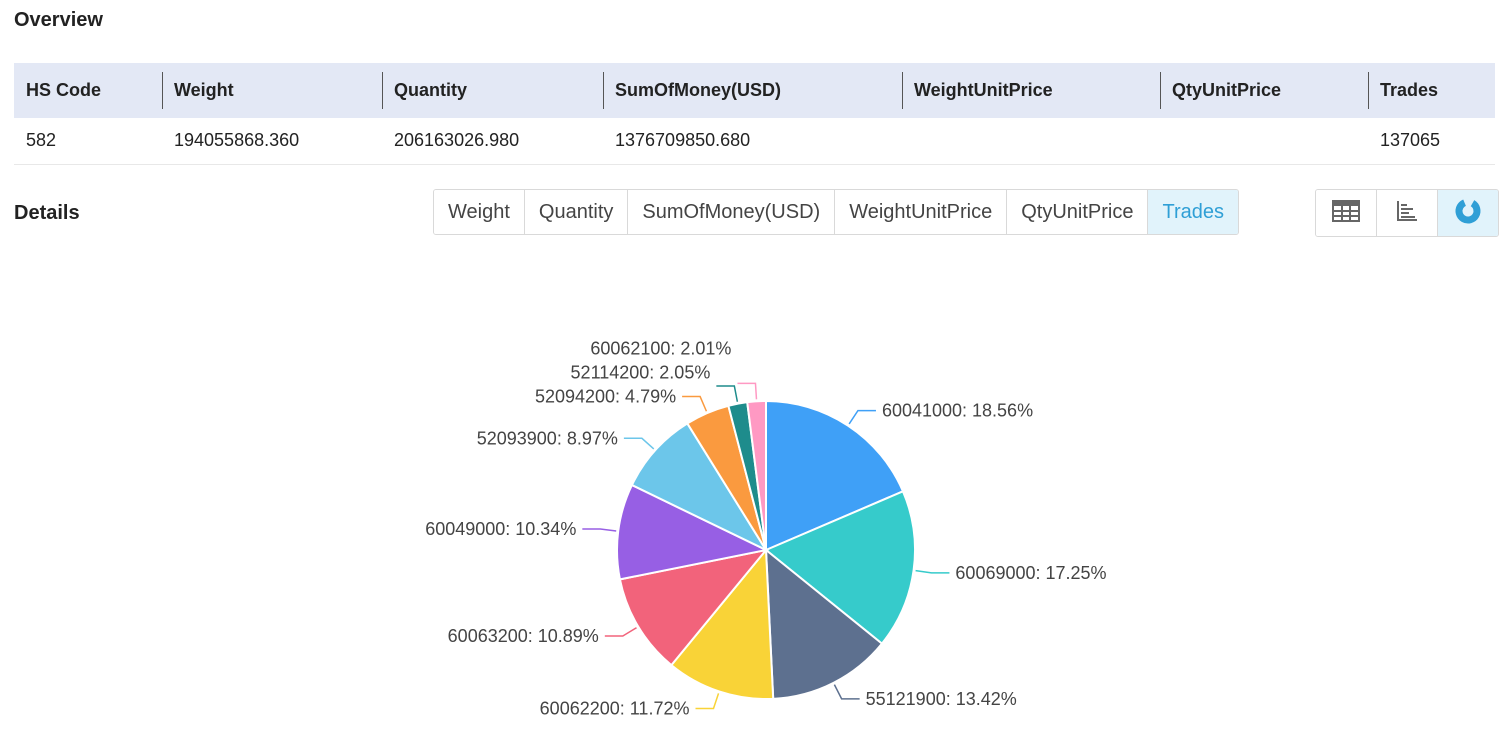  What do you see at coordinates (941, 699) in the screenshot?
I see `pie-label-55121900: 55121900: 13.42%` at bounding box center [941, 699].